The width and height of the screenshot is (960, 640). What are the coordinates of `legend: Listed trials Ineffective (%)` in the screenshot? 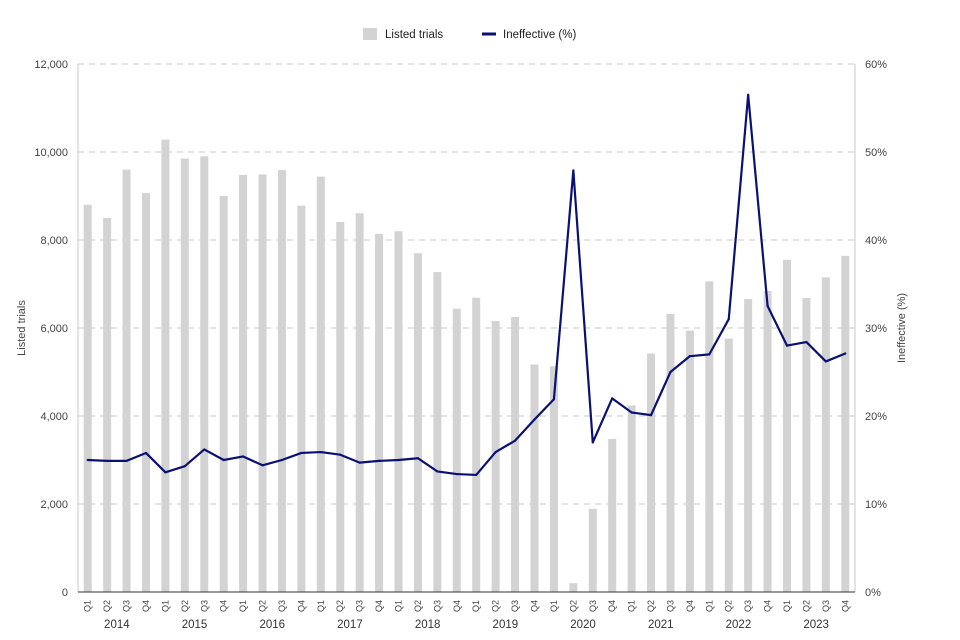 It's located at (469, 34).